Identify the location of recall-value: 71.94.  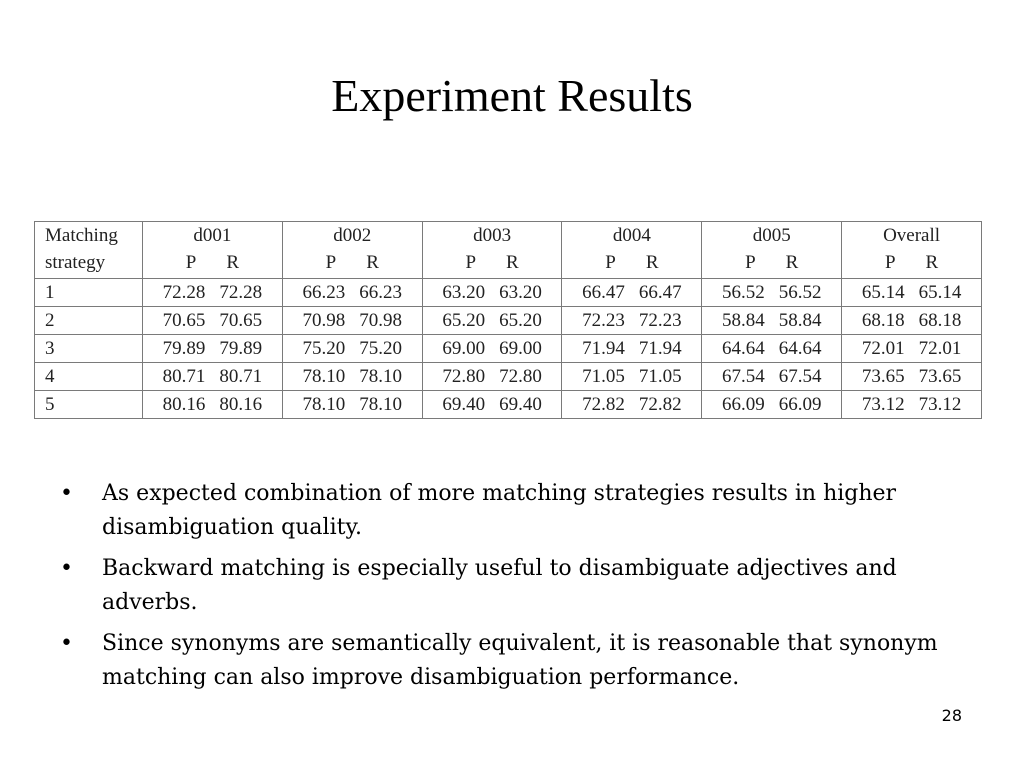
(660, 348).